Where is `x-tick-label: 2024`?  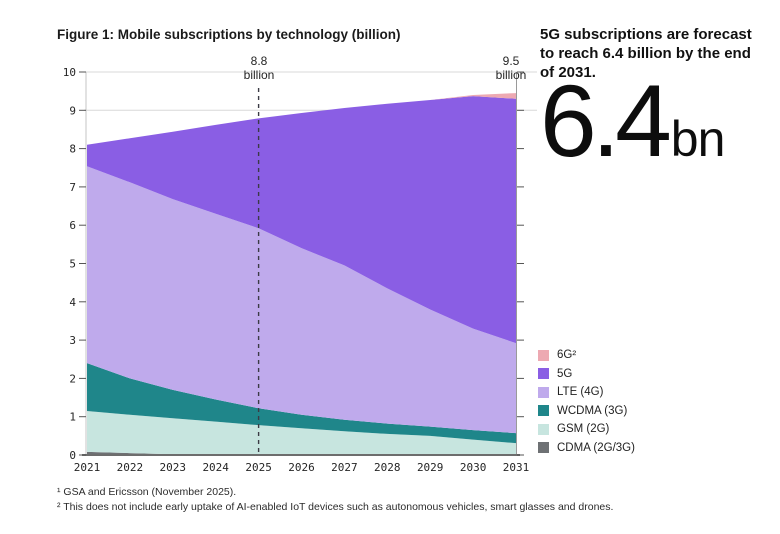
x-tick-label: 2024 is located at coordinates (215, 467).